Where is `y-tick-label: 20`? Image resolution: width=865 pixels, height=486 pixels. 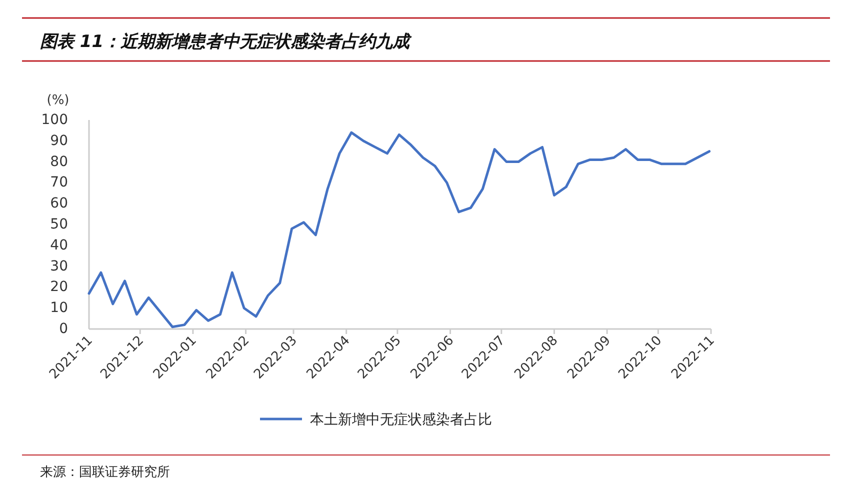 y-tick-label: 20 is located at coordinates (59, 287).